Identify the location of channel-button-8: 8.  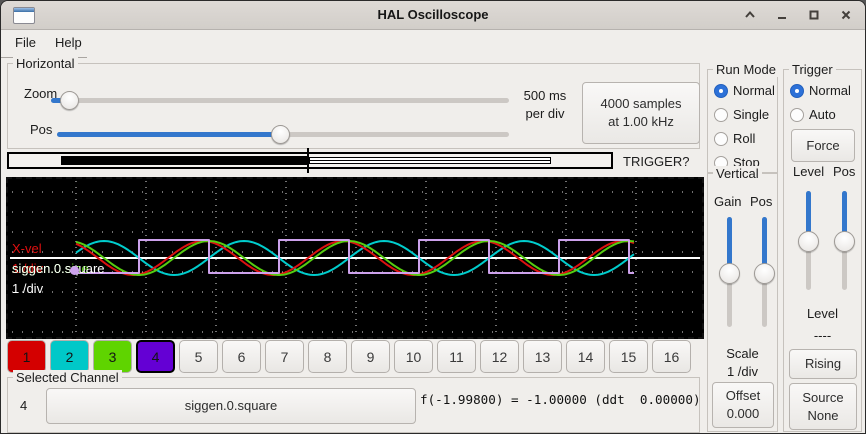
(327, 356).